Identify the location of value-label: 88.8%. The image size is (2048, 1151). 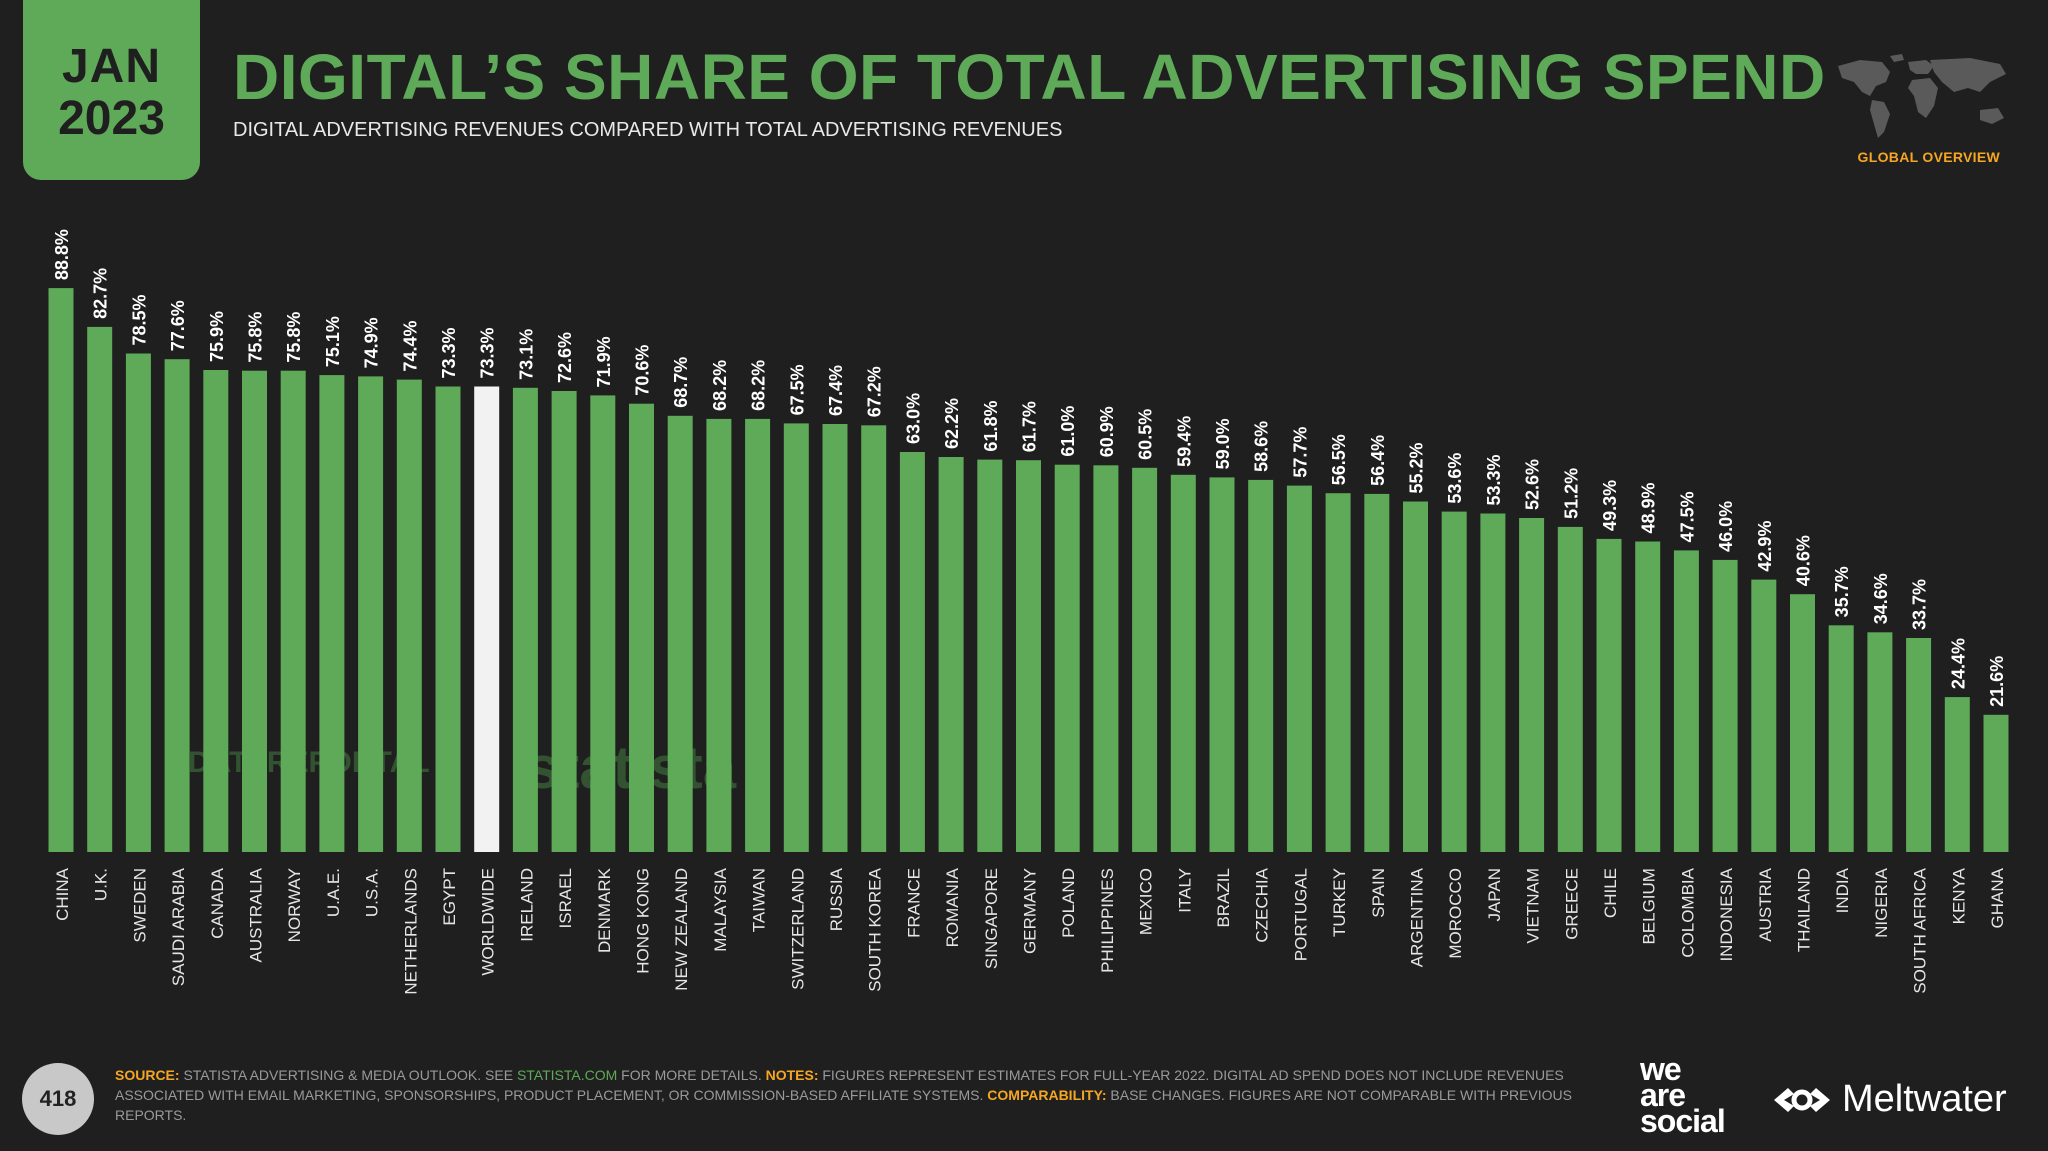
(62, 254).